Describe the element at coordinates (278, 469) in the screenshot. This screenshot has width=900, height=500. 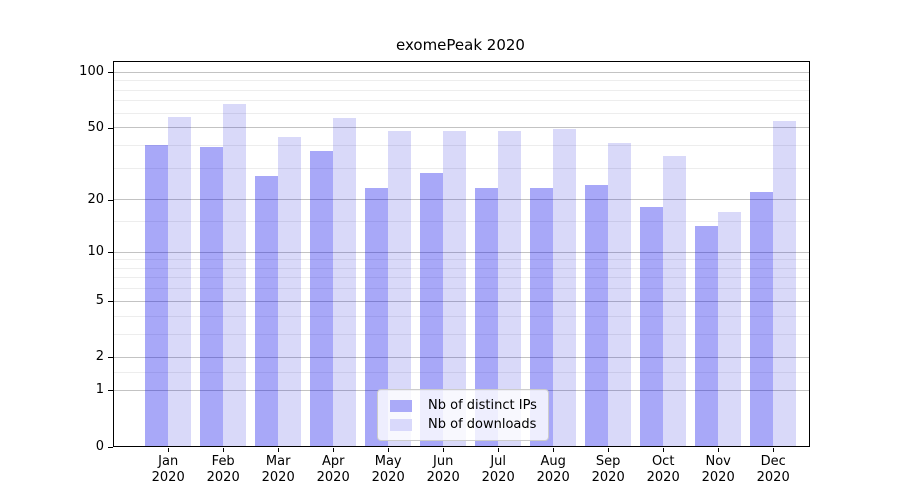
I see `x-tick-label-mar: Mar 2020` at that location.